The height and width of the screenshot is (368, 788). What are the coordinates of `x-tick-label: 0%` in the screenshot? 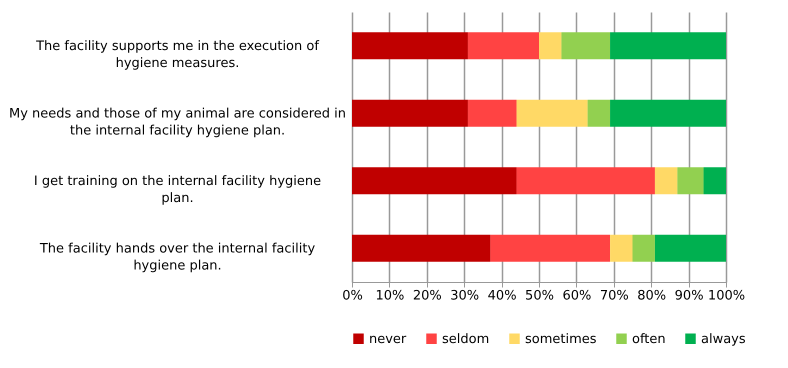 It's located at (352, 296).